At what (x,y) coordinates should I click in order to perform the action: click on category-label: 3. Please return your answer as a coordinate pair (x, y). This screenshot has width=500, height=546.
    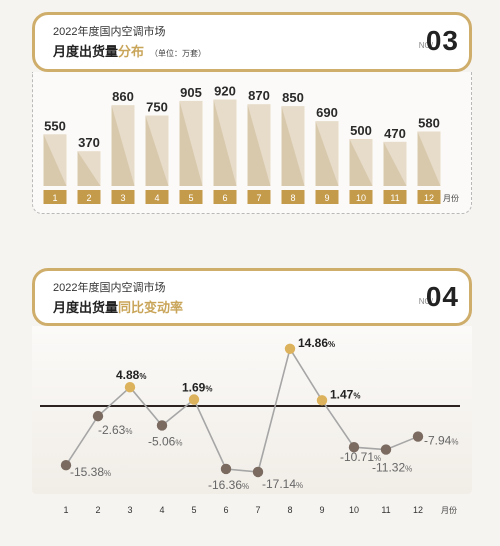
    Looking at the image, I should click on (122, 198).